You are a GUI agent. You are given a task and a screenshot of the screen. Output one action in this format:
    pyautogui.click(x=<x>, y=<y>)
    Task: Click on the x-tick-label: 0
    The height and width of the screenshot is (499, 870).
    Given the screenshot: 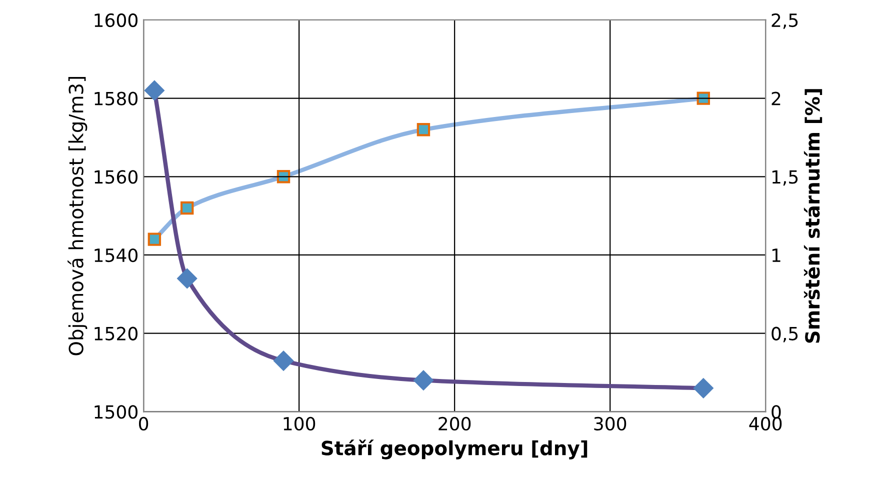 What is the action you would take?
    pyautogui.click(x=143, y=423)
    